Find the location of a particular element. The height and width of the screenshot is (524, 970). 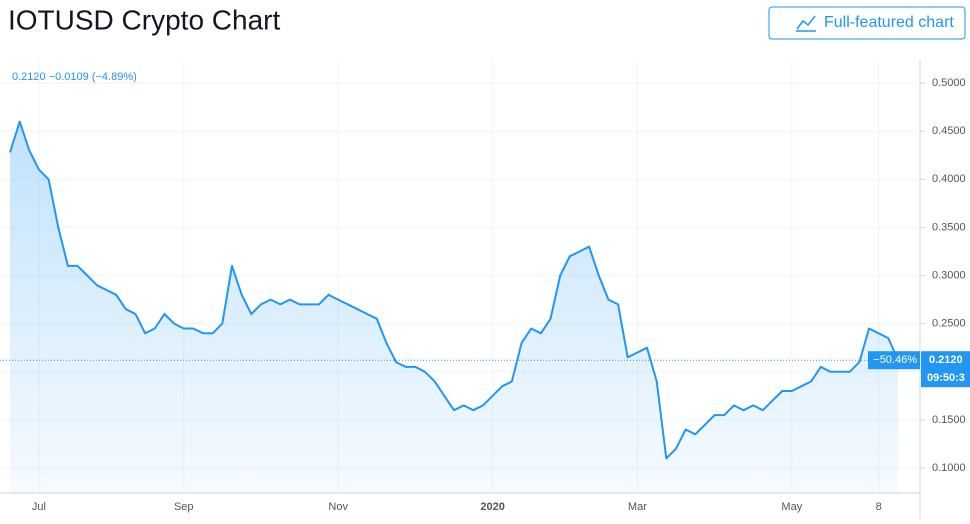

x-tick-label: Nov is located at coordinates (338, 507).